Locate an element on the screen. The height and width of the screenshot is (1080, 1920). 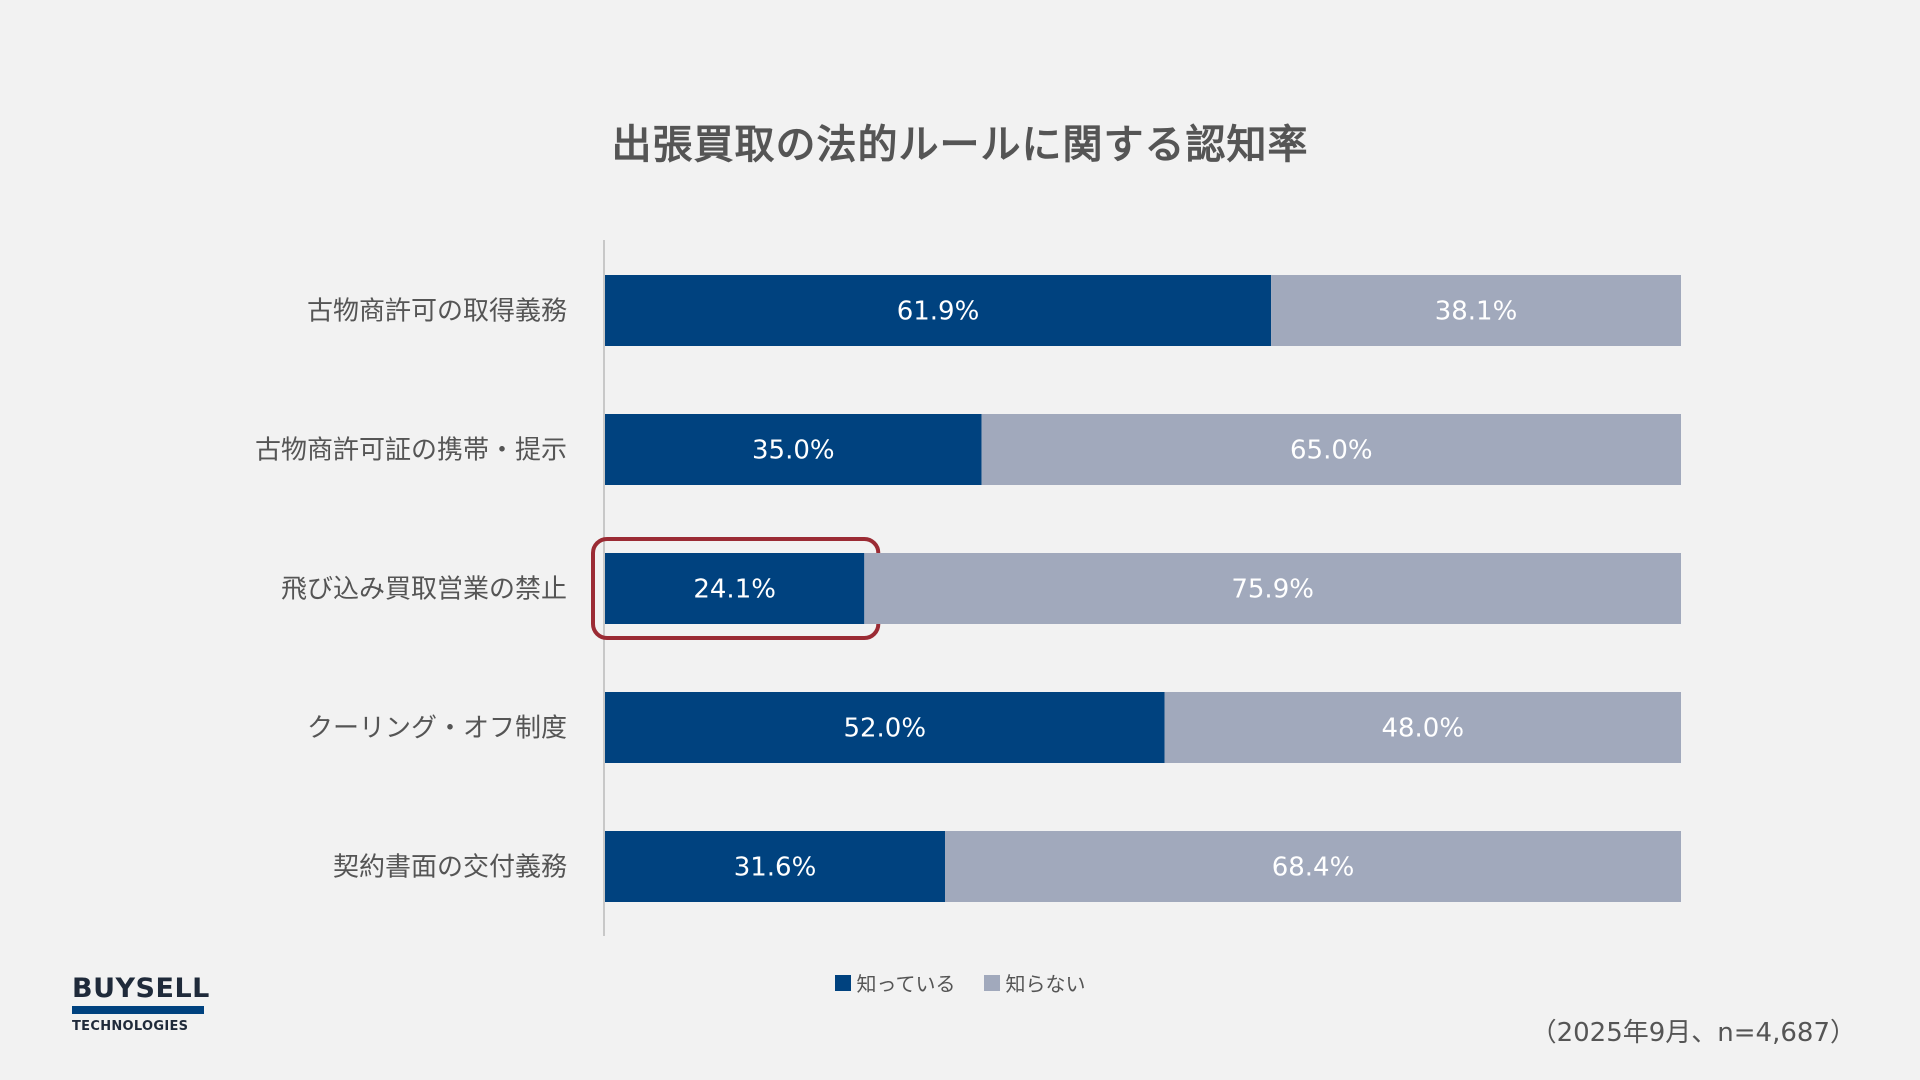
data-label-known: 61.9% is located at coordinates (938, 312).